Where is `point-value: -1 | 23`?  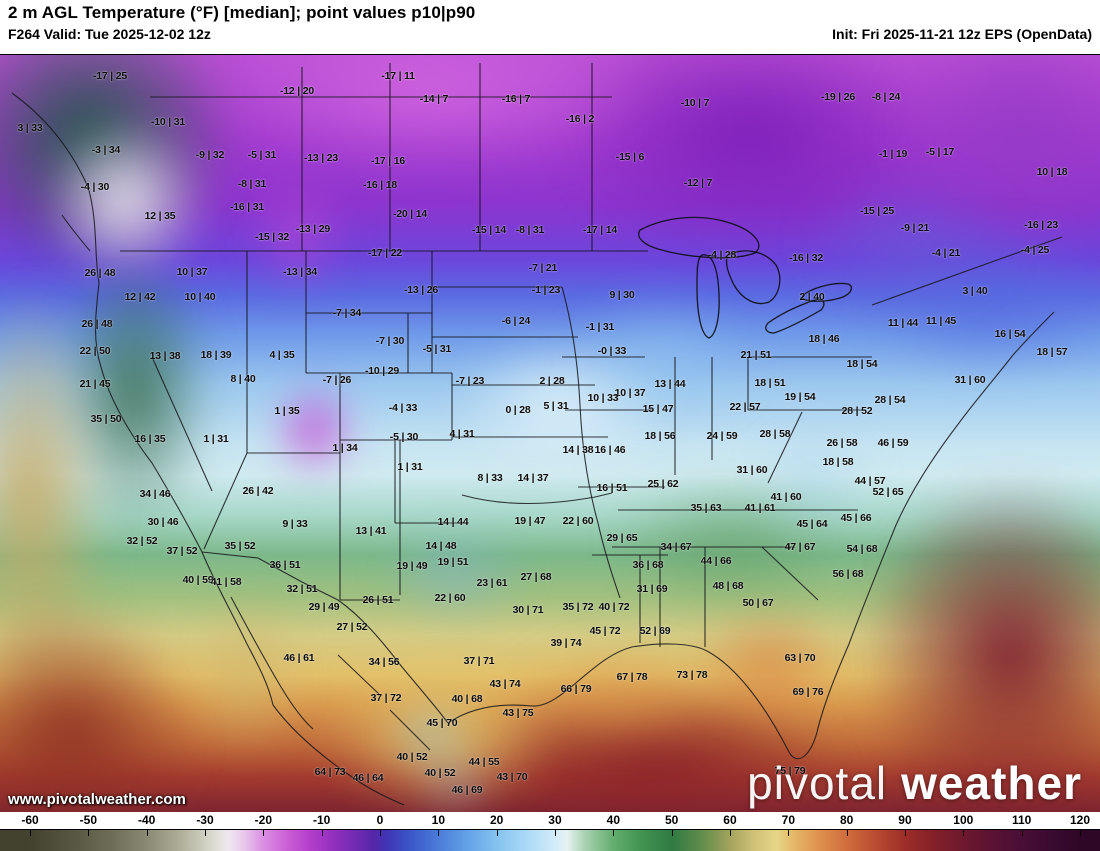
point-value: -1 | 23 is located at coordinates (546, 290).